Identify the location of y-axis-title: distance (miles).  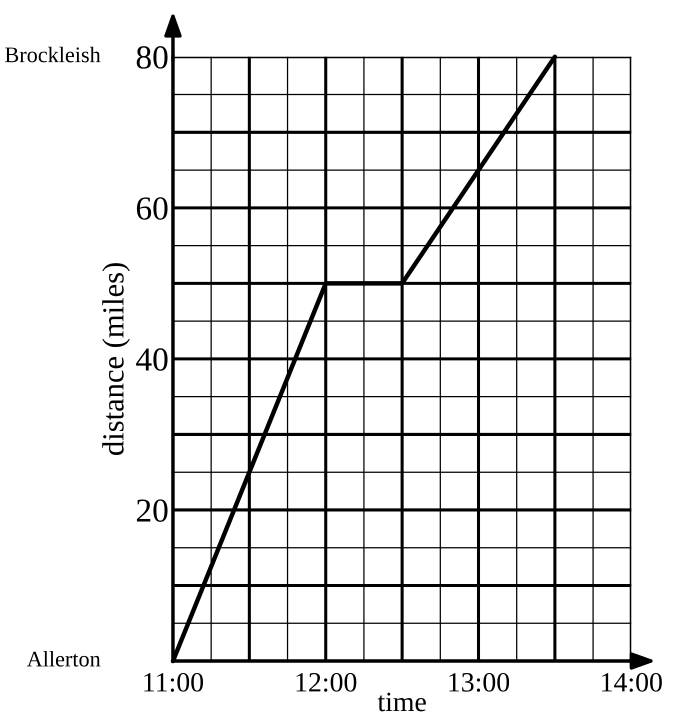
(116, 359).